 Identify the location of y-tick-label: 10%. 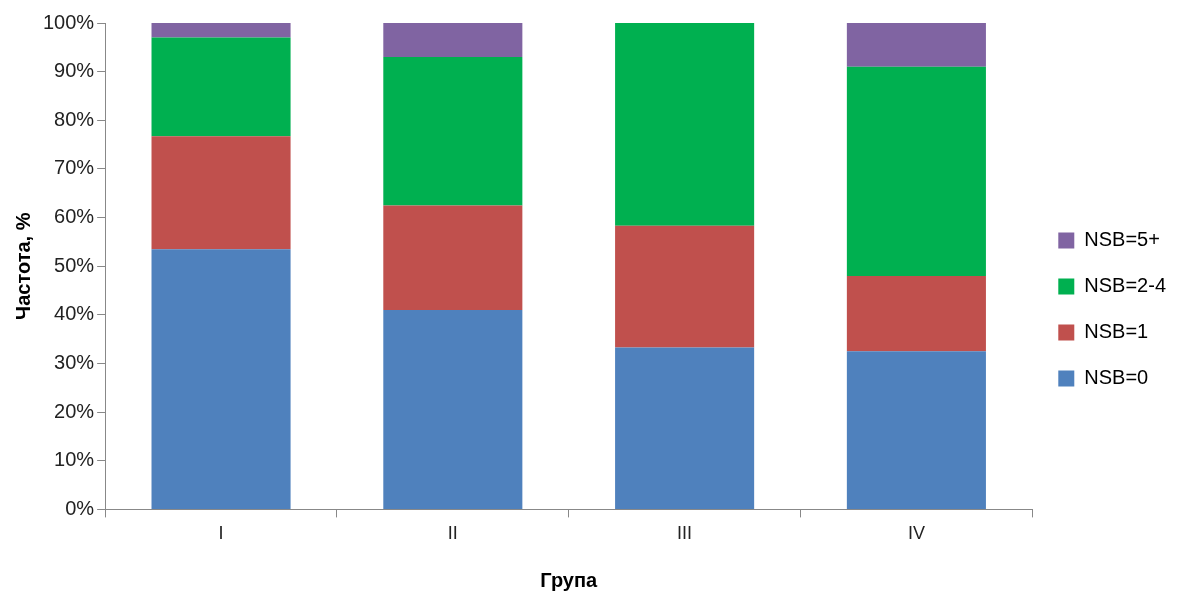
(74, 459).